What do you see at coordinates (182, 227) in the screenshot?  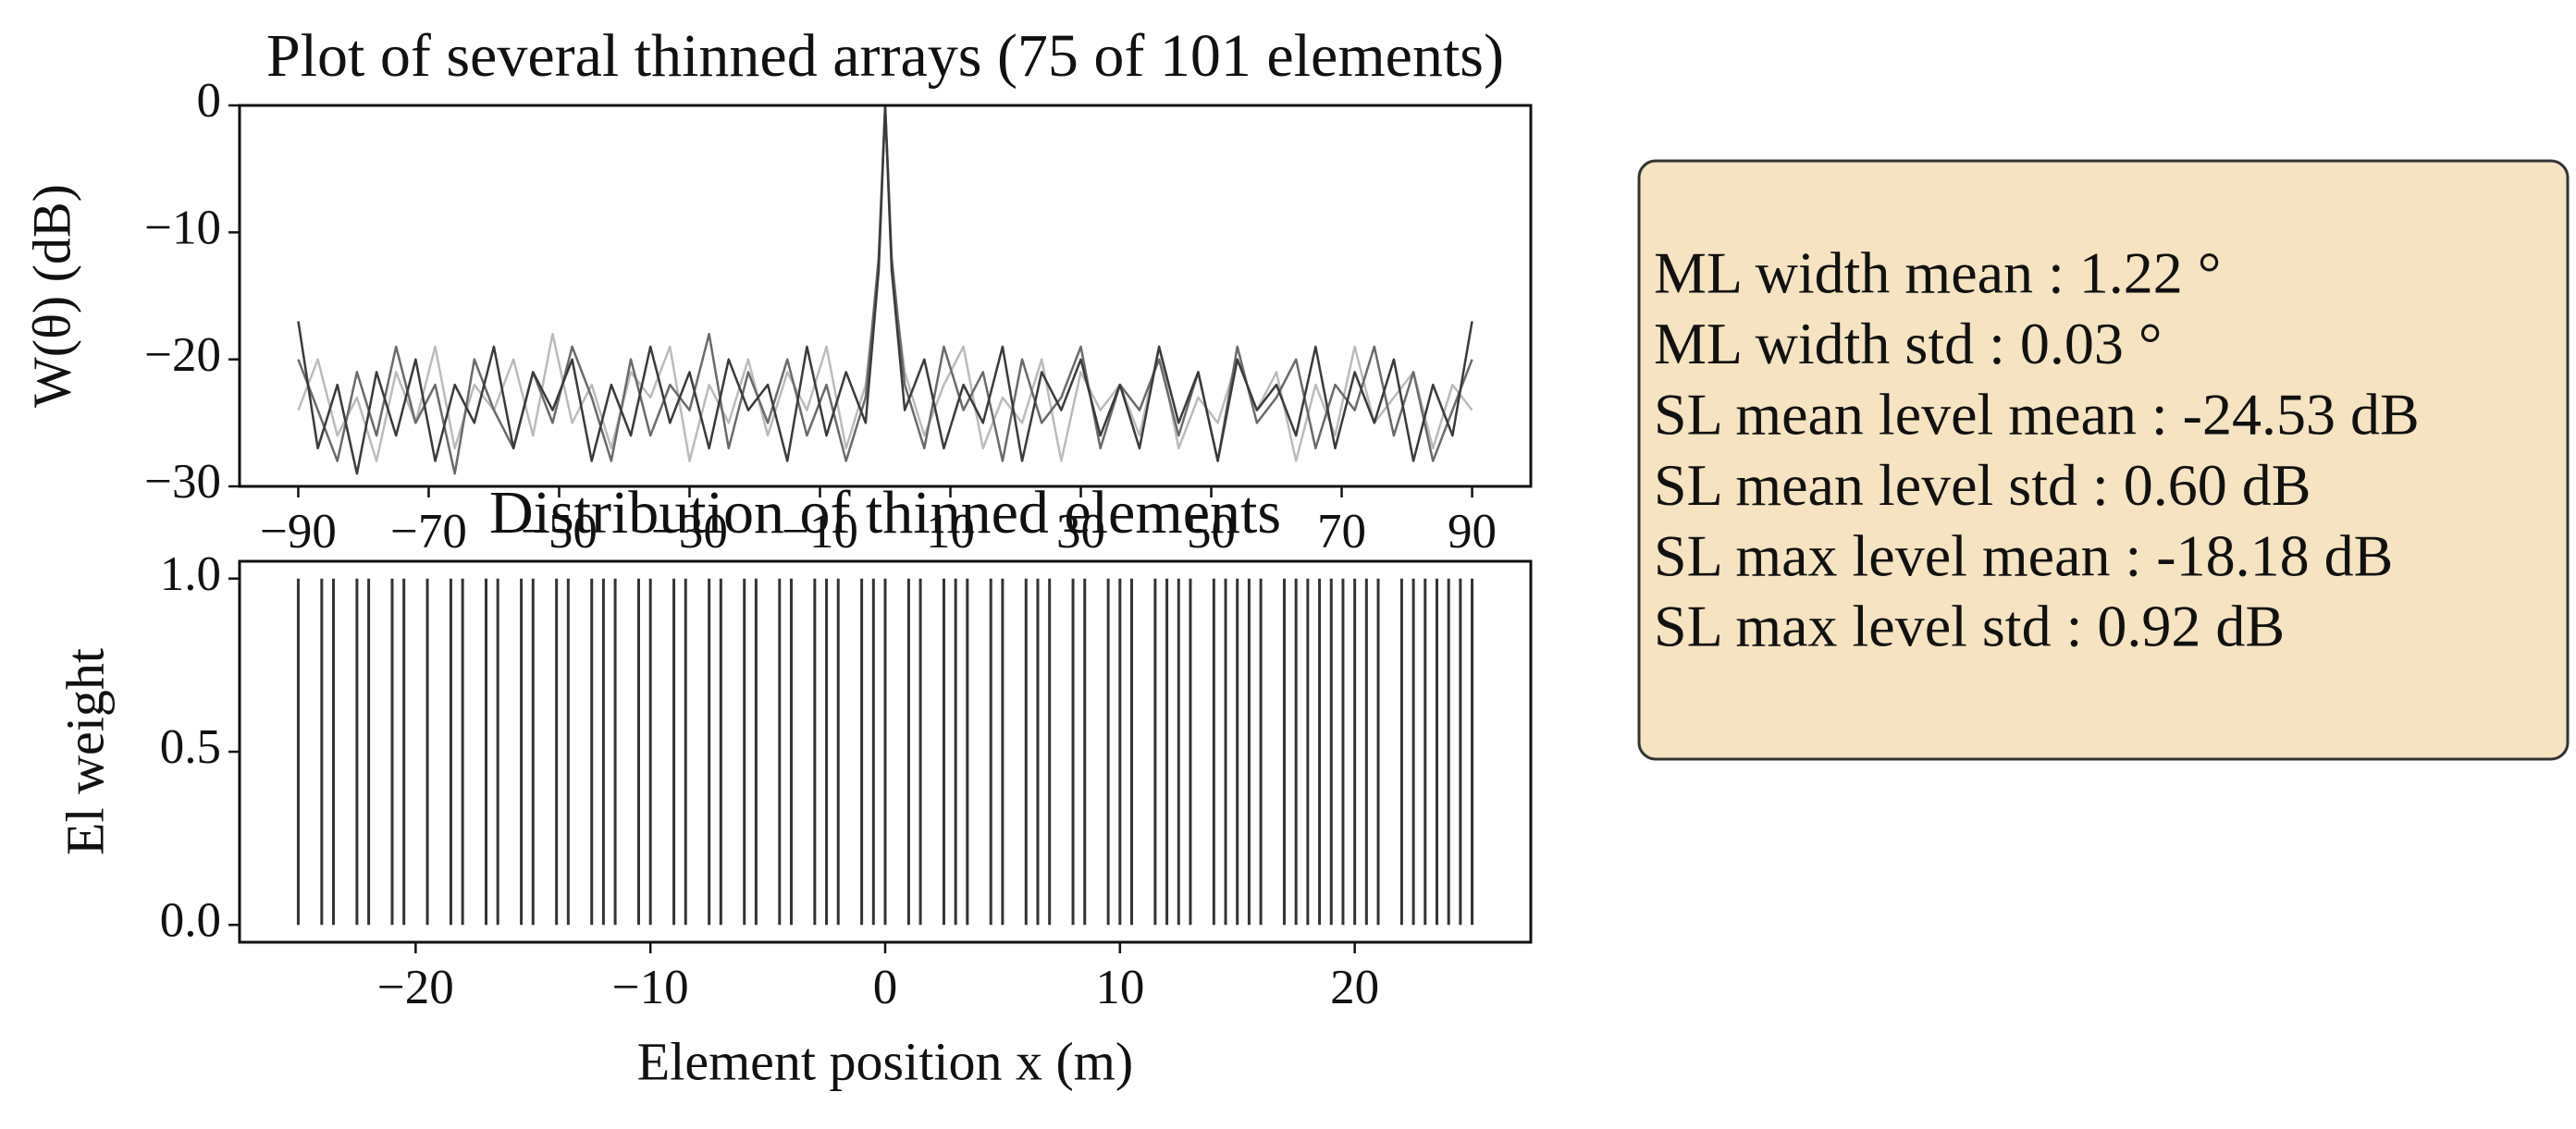 I see `y-tick-label: −10` at bounding box center [182, 227].